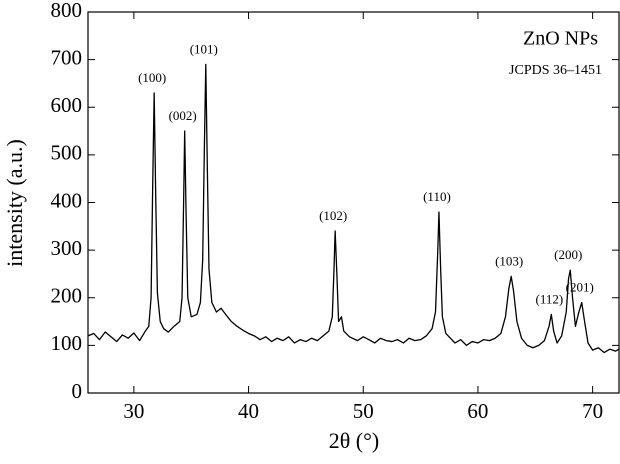 The height and width of the screenshot is (464, 620). What do you see at coordinates (363, 411) in the screenshot?
I see `x-tick-label: 50` at bounding box center [363, 411].